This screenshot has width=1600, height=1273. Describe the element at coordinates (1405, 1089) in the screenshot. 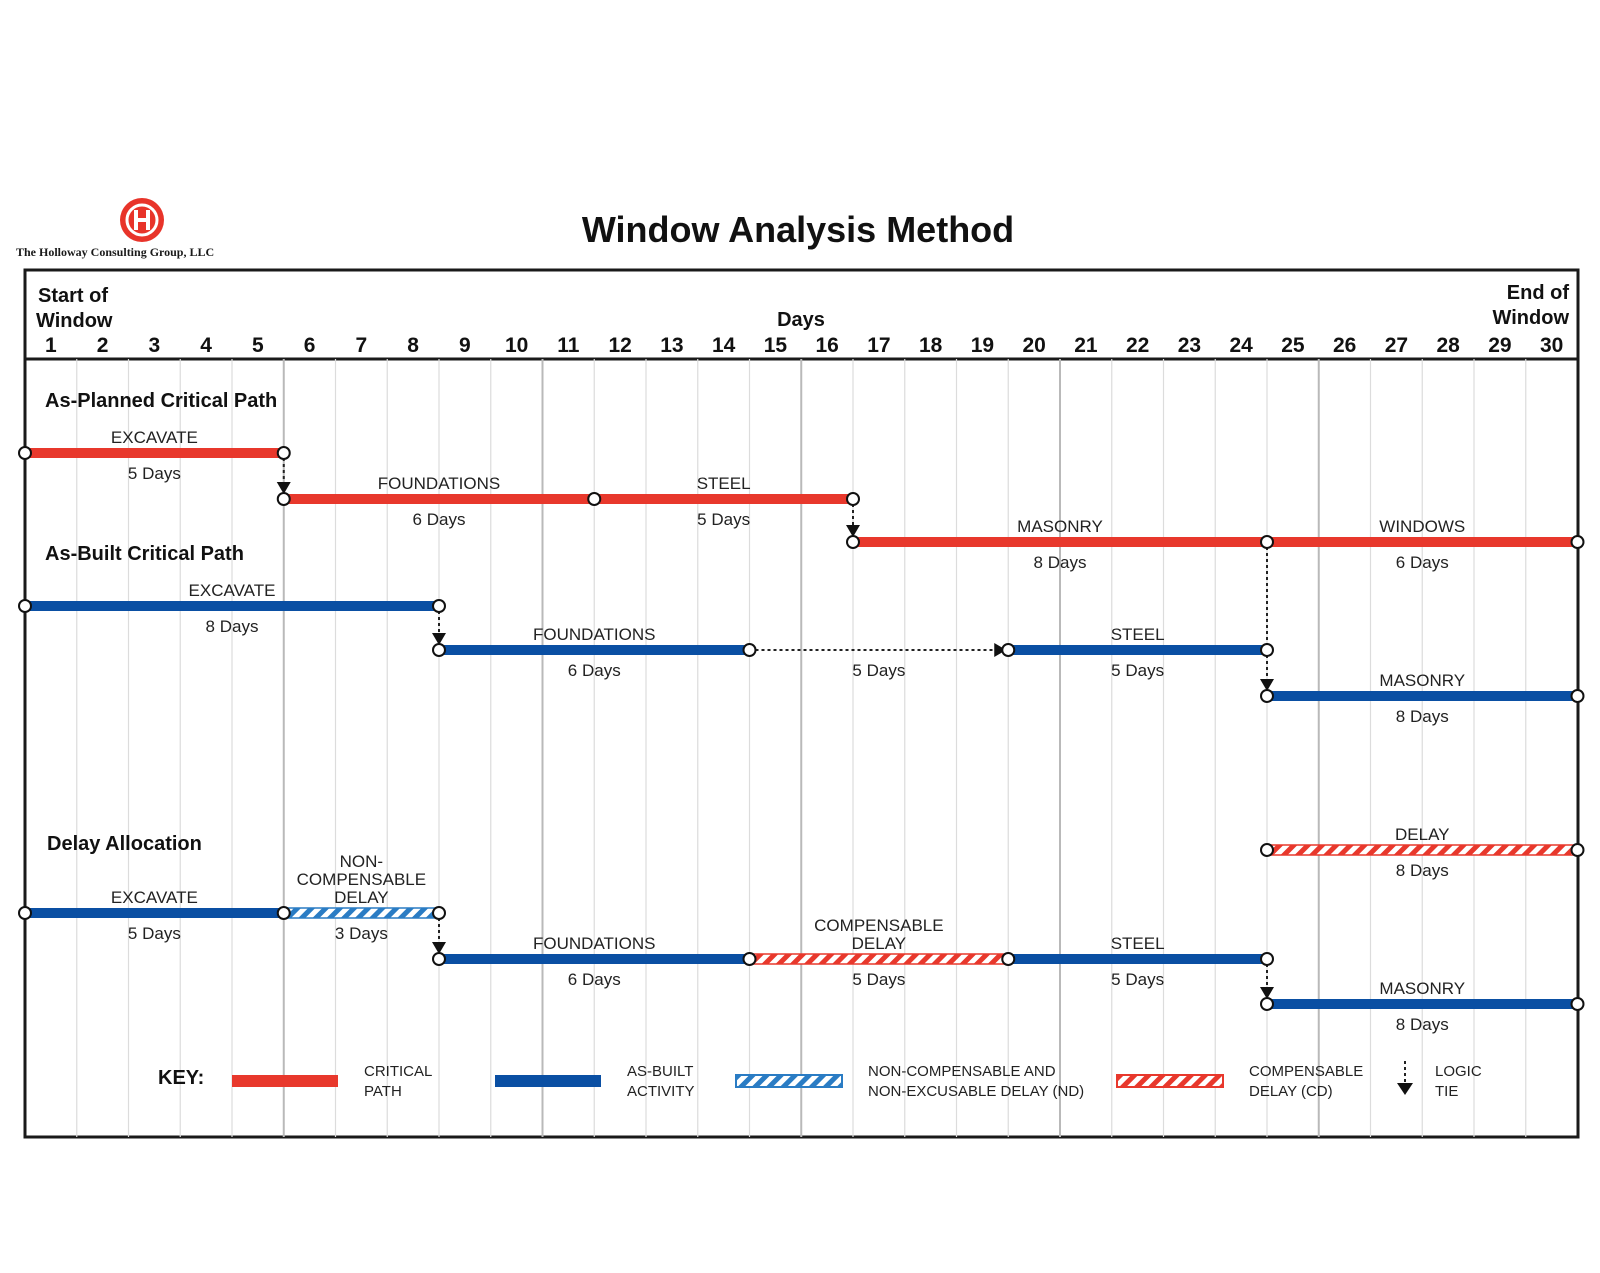

I see `key-logic-tie-arrow` at that location.